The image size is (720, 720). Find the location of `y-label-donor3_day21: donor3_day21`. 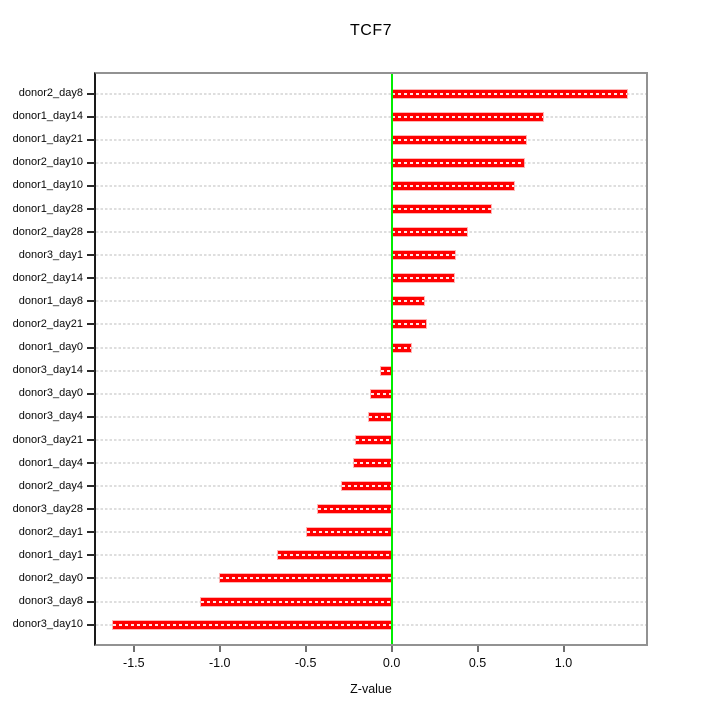

y-label-donor3_day21: donor3_day21 is located at coordinates (47, 439).